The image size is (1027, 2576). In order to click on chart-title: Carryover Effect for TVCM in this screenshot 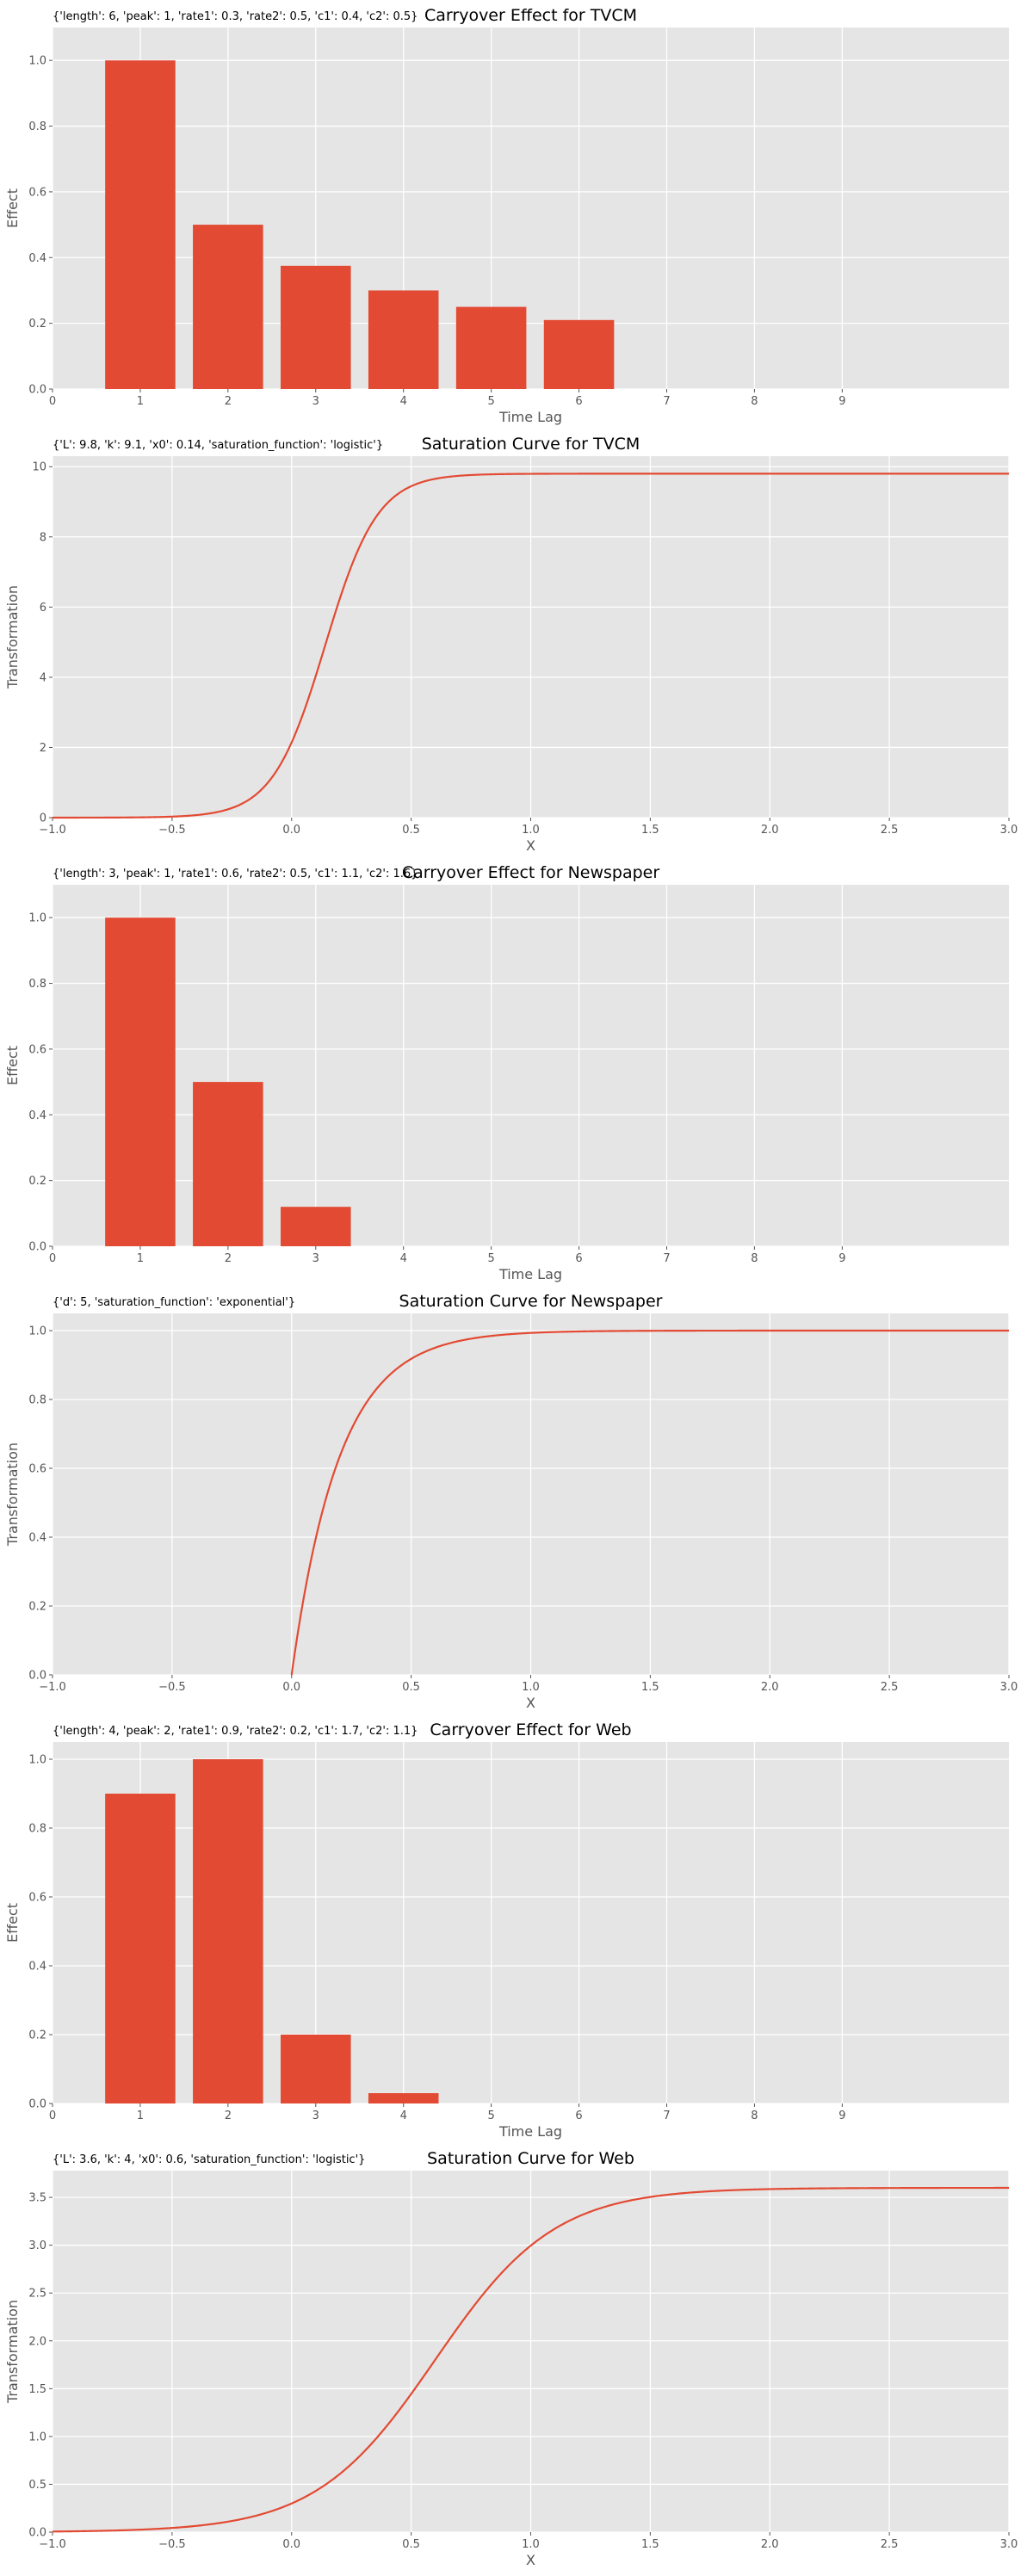, I will do `click(530, 15)`.